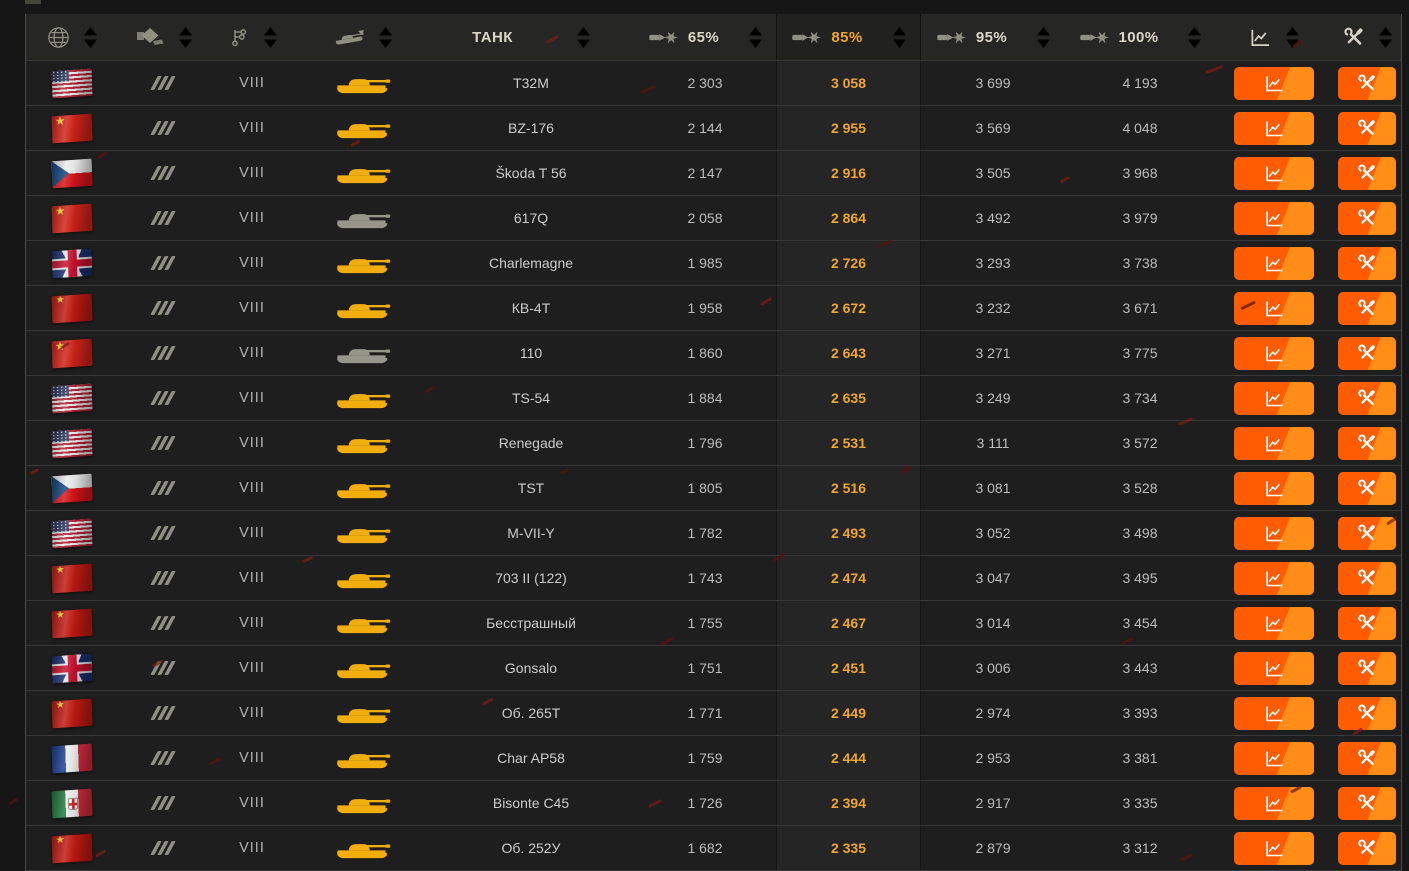  What do you see at coordinates (993, 173) in the screenshot?
I see `dmg95-value: 3 505` at bounding box center [993, 173].